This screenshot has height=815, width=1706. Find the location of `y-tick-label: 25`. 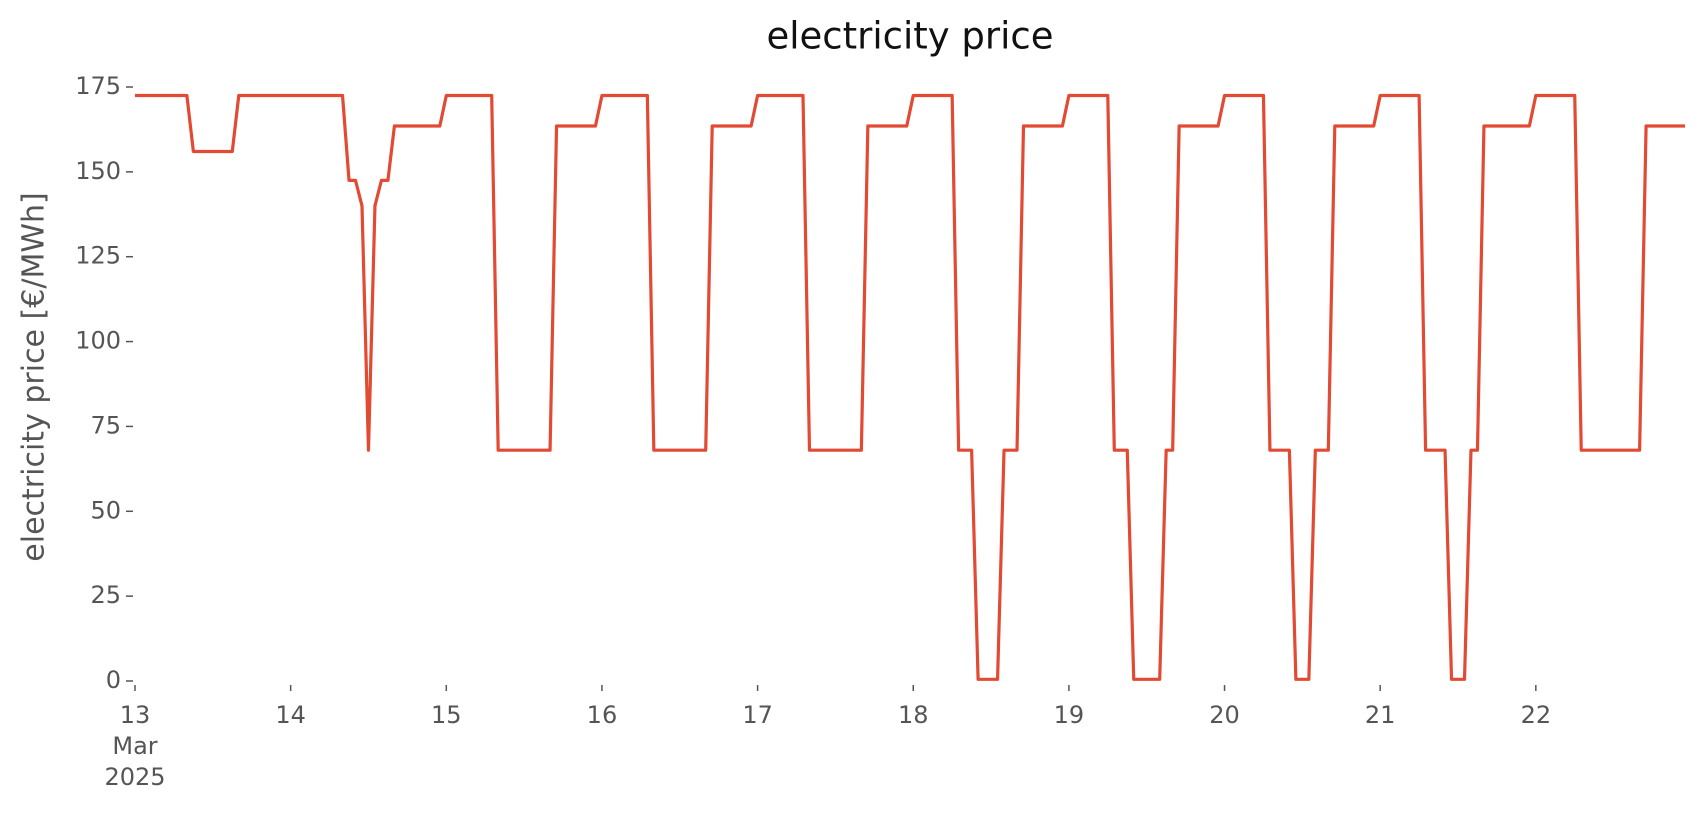

y-tick-label: 25 is located at coordinates (105, 595).